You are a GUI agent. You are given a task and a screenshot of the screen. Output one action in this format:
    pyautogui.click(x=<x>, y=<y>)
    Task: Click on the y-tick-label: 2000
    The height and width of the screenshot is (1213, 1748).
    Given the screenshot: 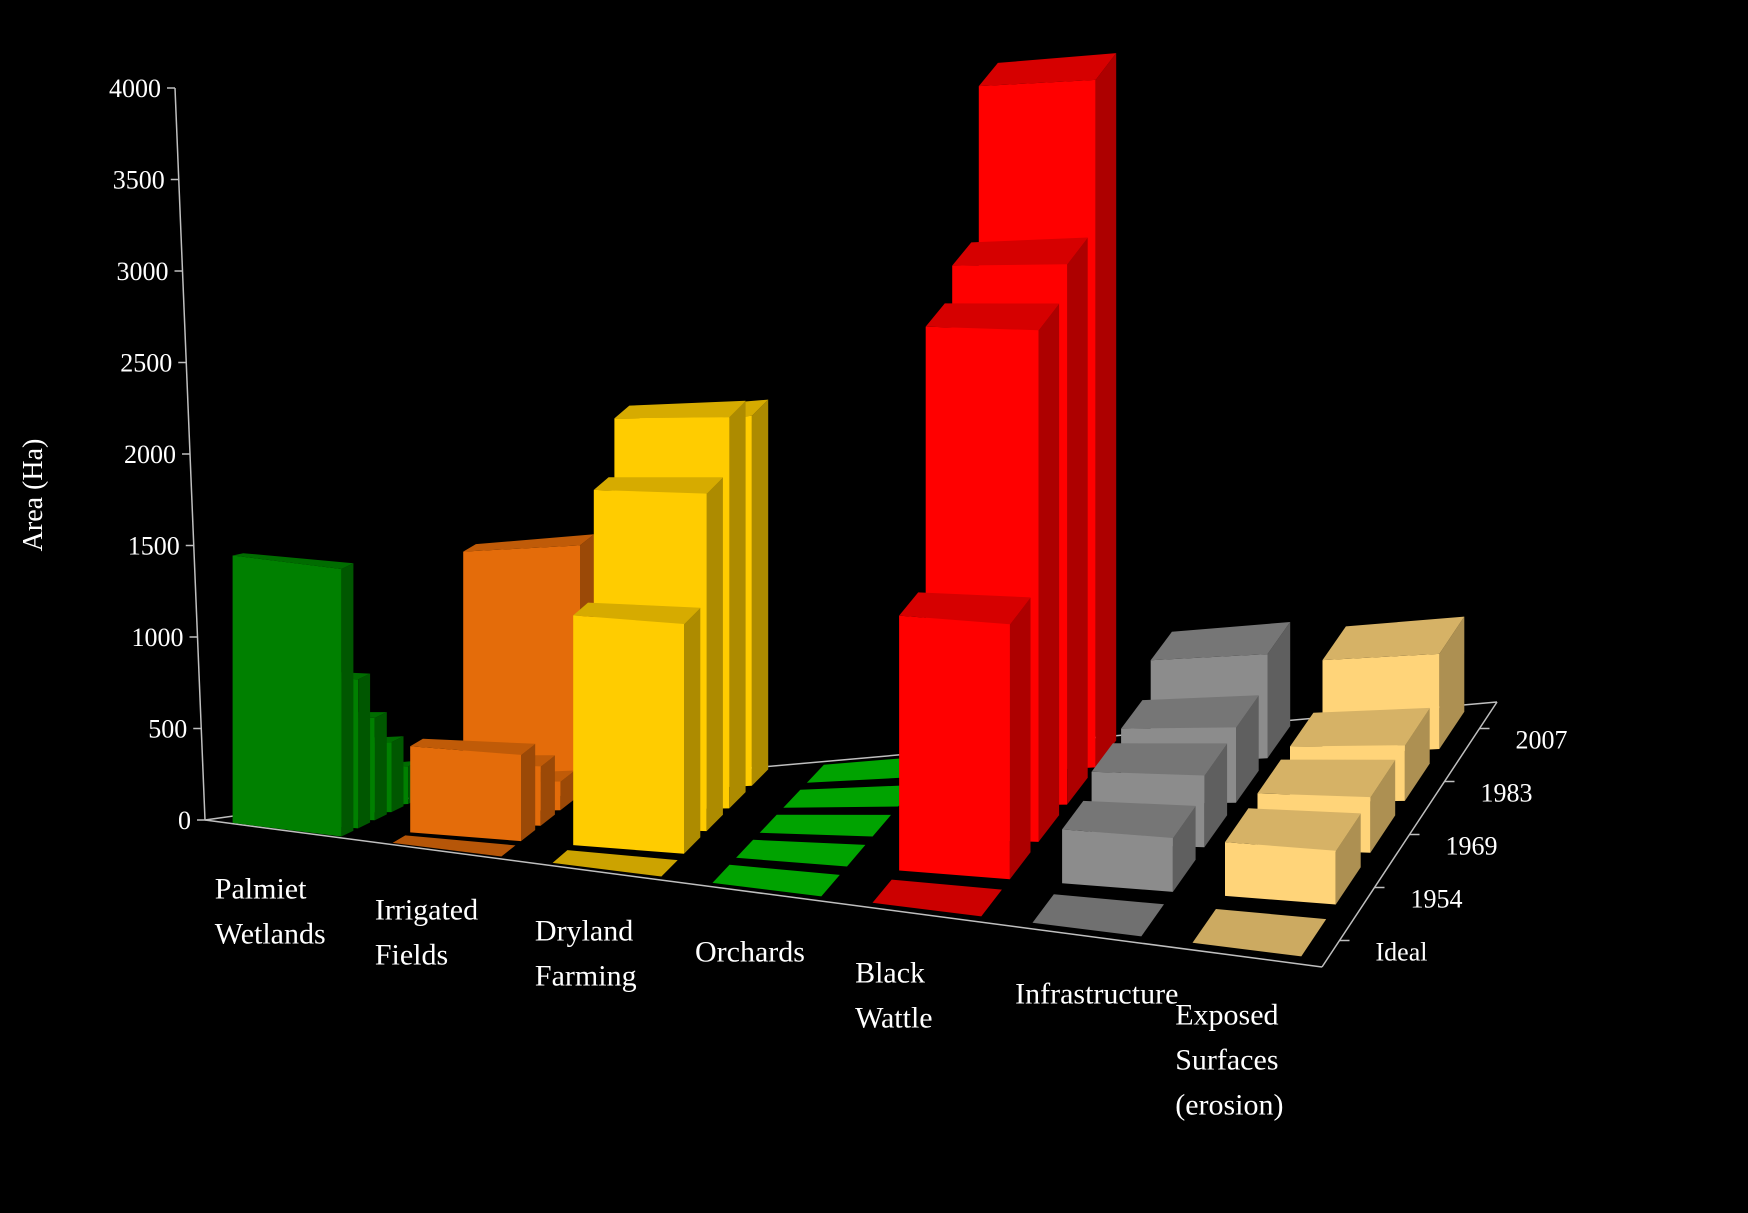 What is the action you would take?
    pyautogui.click(x=150, y=454)
    